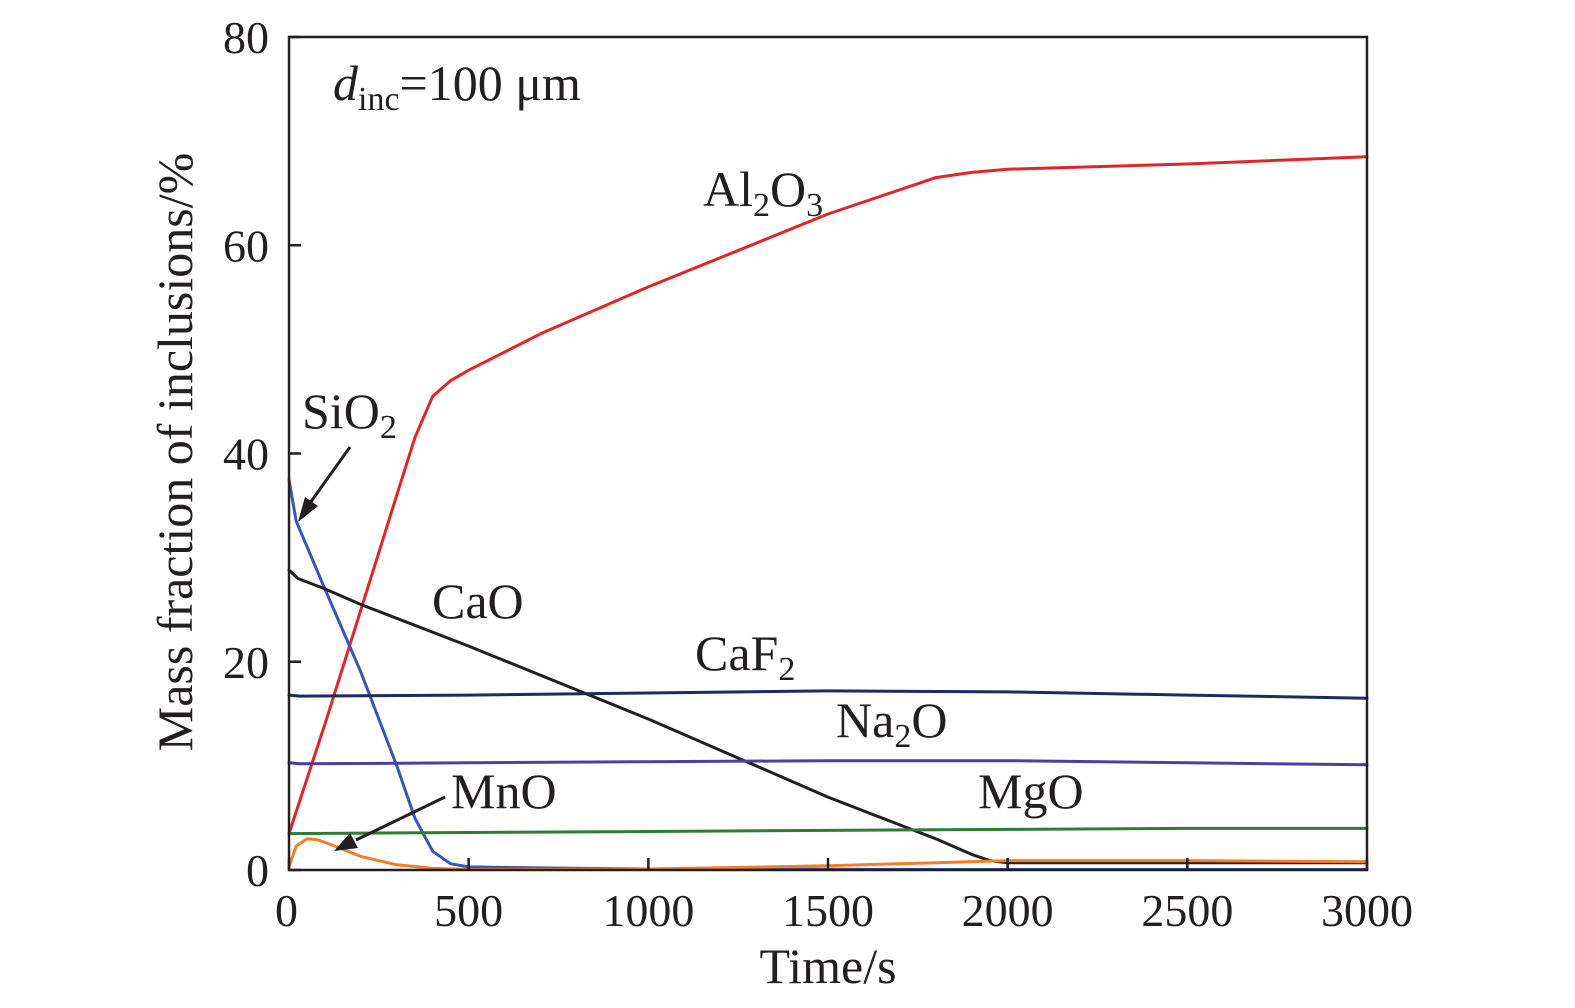 The height and width of the screenshot is (1008, 1575). Describe the element at coordinates (330, 475) in the screenshot. I see `sio2-arrow-shaft` at that location.